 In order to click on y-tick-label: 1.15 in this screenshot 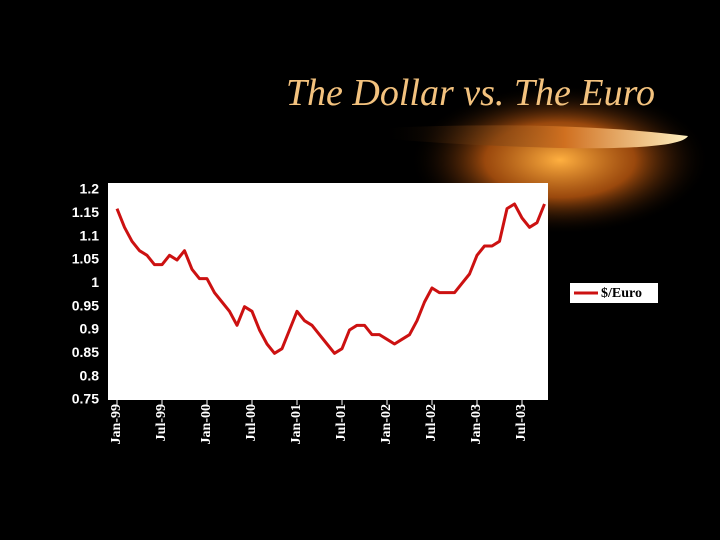, I will do `click(85, 212)`.